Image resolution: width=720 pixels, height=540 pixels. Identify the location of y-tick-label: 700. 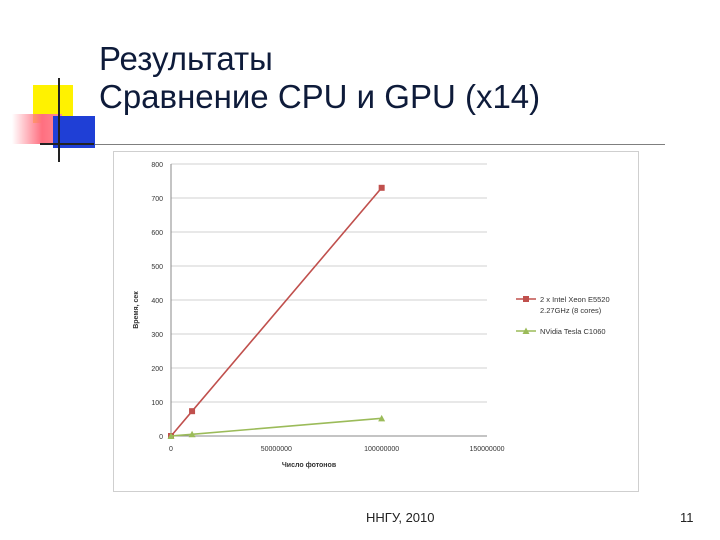
(157, 199).